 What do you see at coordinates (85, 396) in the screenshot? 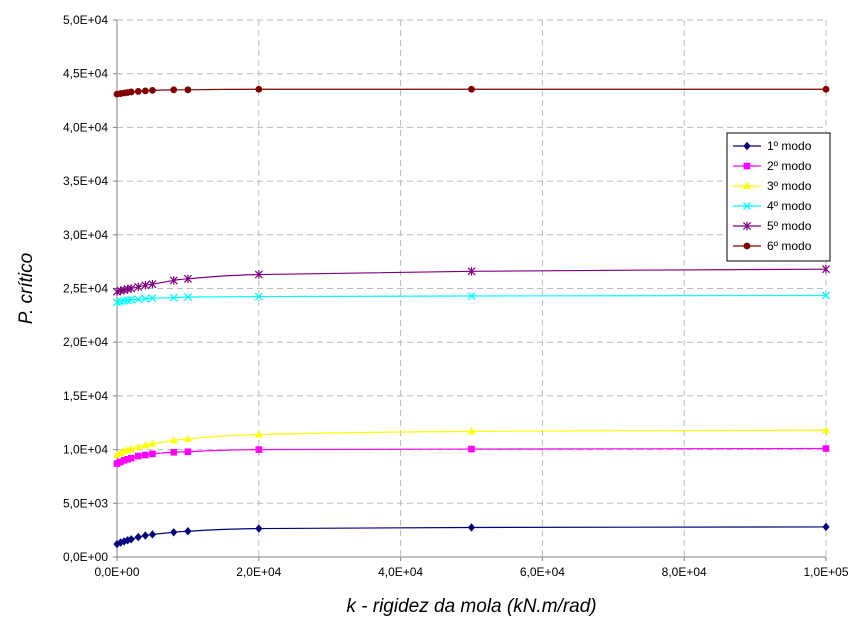
I see `y-tick-label: 1,5E+04` at bounding box center [85, 396].